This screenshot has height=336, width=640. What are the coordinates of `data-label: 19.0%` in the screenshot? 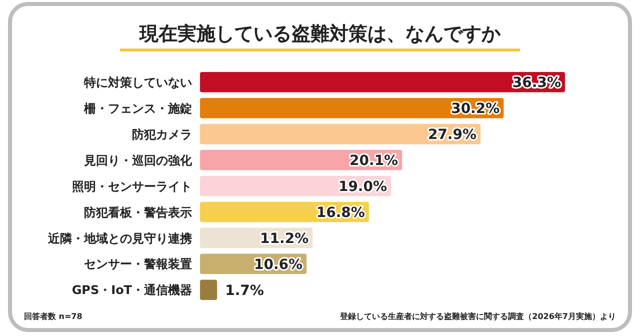 It's located at (363, 187).